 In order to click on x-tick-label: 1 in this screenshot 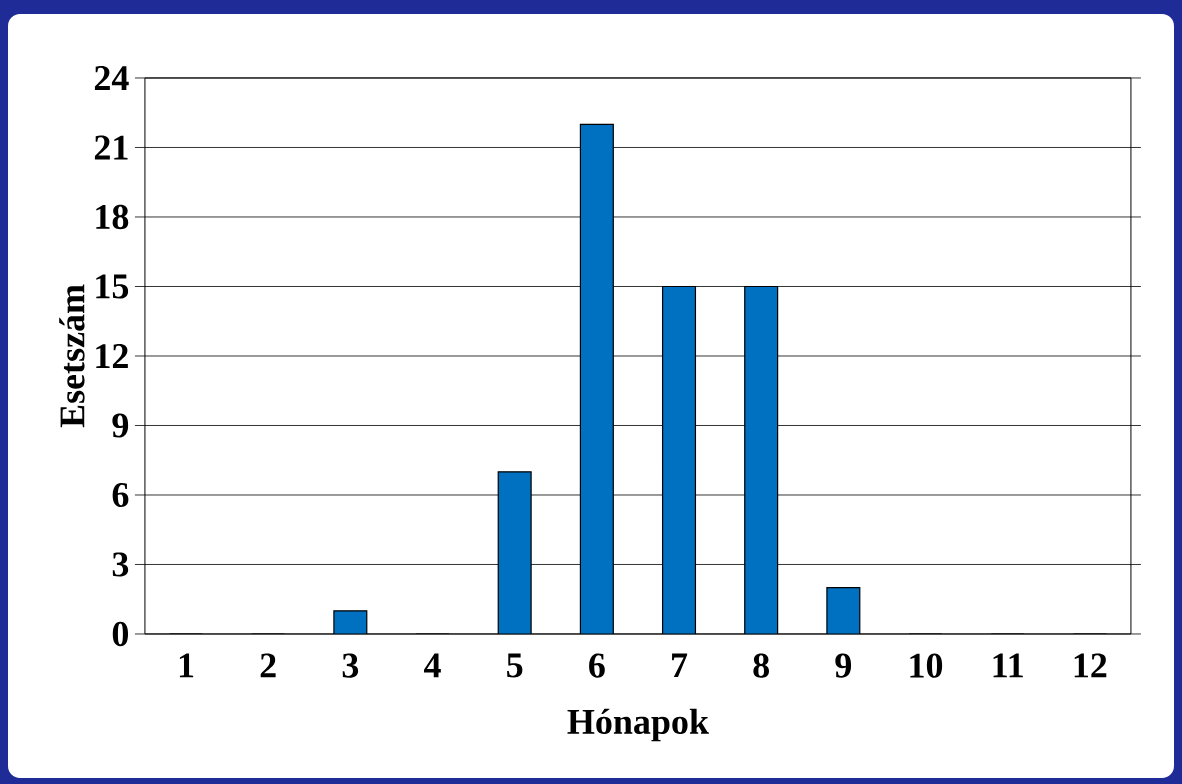, I will do `click(186, 665)`.